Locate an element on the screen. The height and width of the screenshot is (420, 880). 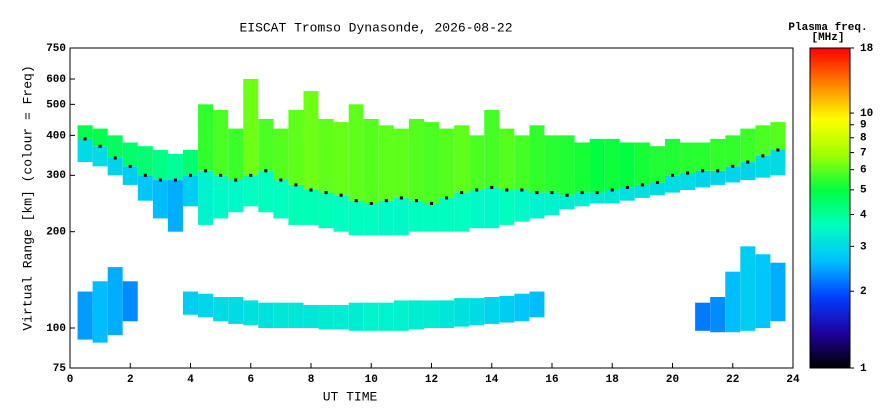
x-tick-label: 6 is located at coordinates (250, 380).